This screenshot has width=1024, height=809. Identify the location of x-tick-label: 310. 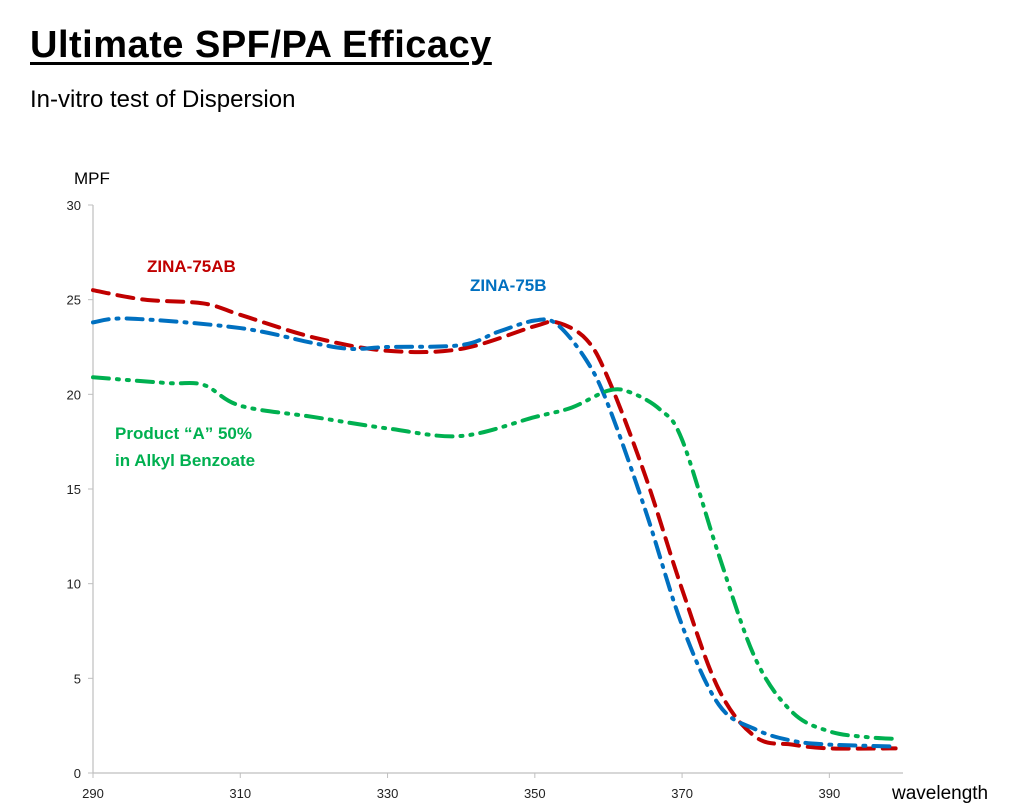
(240, 793).